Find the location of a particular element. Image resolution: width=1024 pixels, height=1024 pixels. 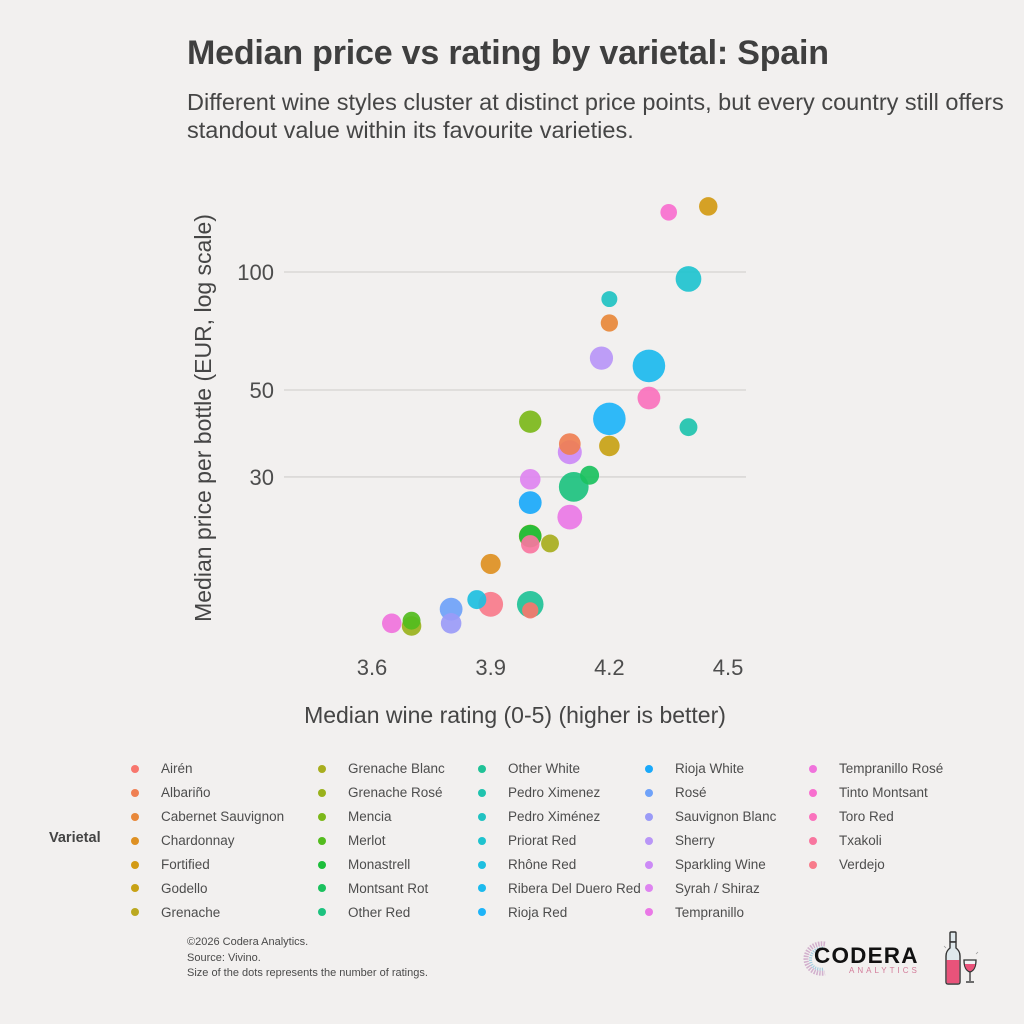

legend-item: Other Red is located at coordinates (381, 912).